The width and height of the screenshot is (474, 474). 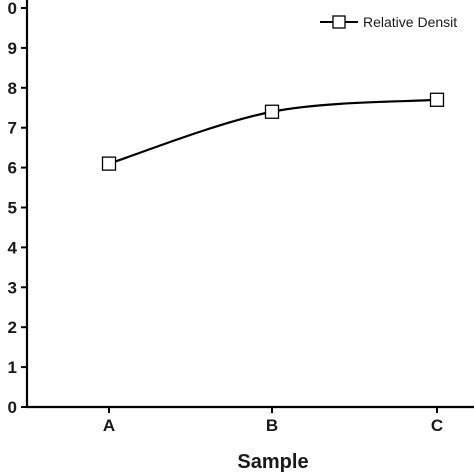 I want to click on y-tick-label: 3, so click(x=12, y=287).